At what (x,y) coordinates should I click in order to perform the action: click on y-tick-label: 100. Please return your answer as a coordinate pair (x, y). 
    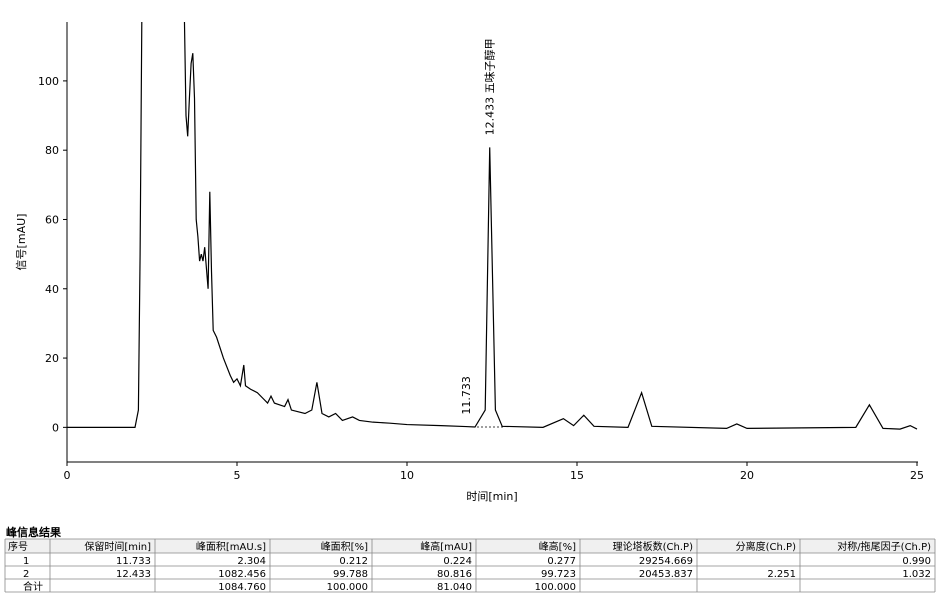
    Looking at the image, I should click on (48, 81).